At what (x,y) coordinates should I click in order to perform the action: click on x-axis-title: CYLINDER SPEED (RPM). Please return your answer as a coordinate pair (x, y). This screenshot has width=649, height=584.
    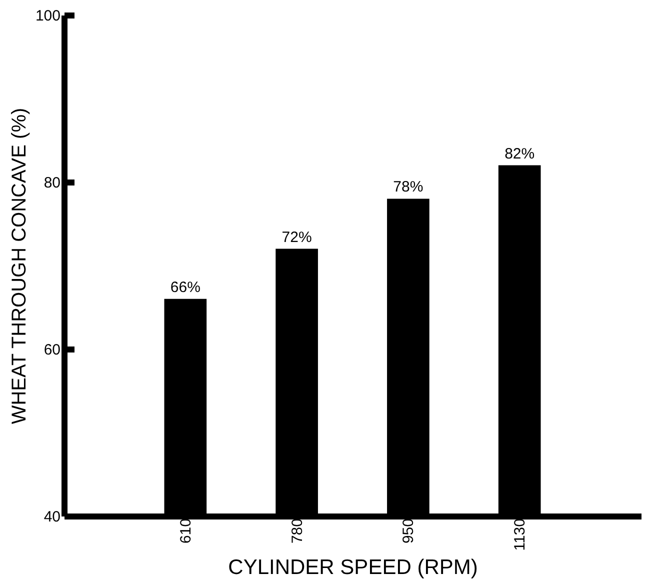
    Looking at the image, I should click on (353, 567).